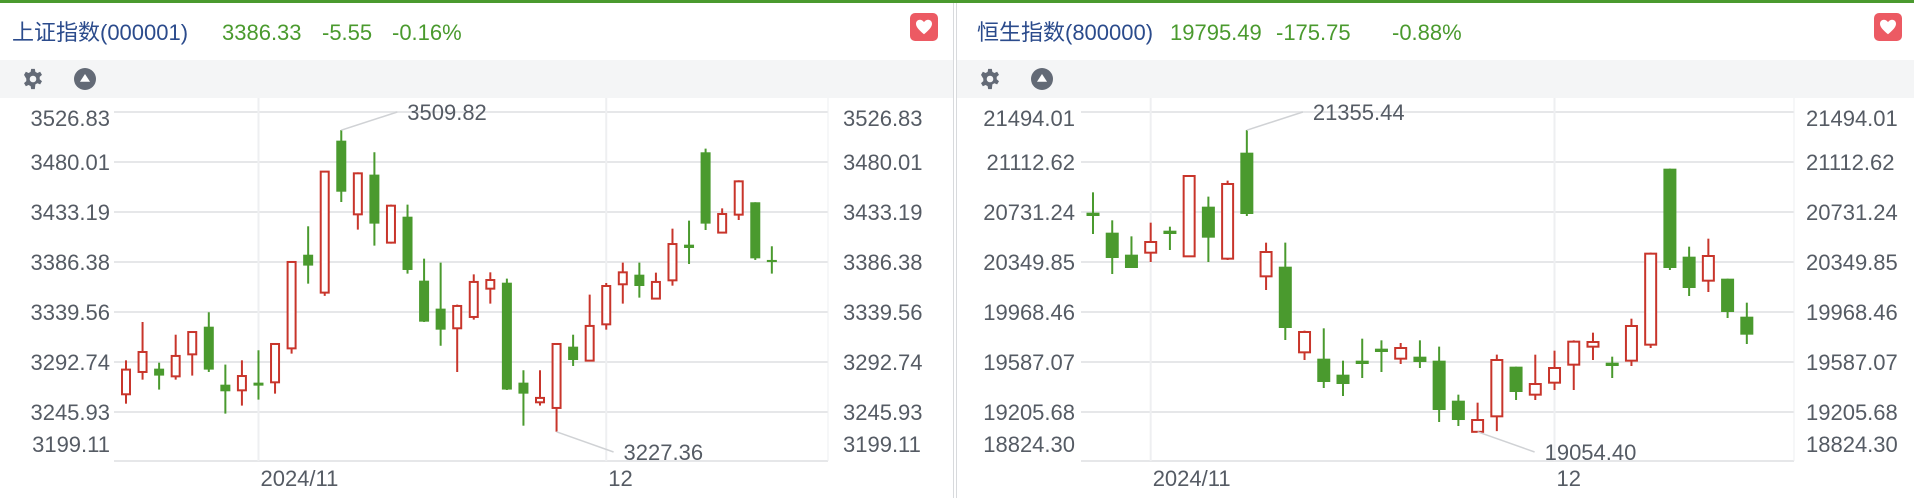  I want to click on y-axis-label-left: 20349.85, so click(1029, 262).